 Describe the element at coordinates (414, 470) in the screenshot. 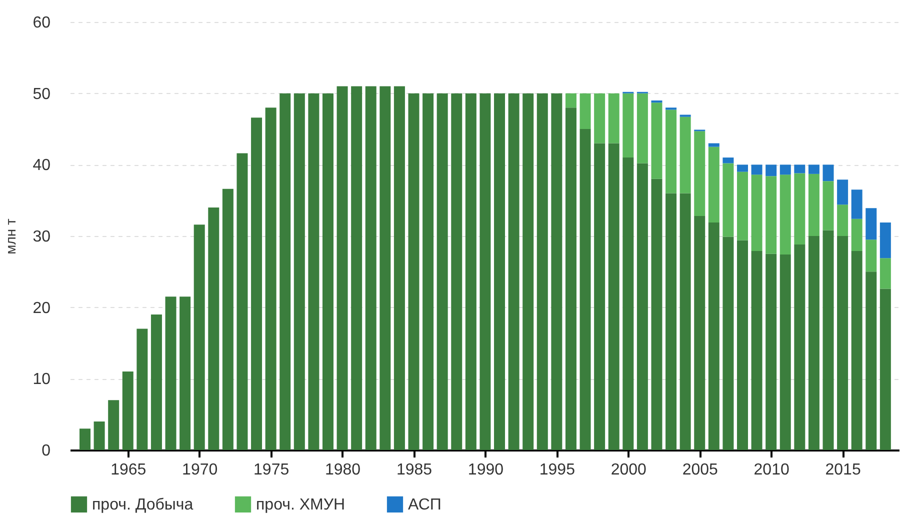

I see `x-tick-label: 1985` at that location.